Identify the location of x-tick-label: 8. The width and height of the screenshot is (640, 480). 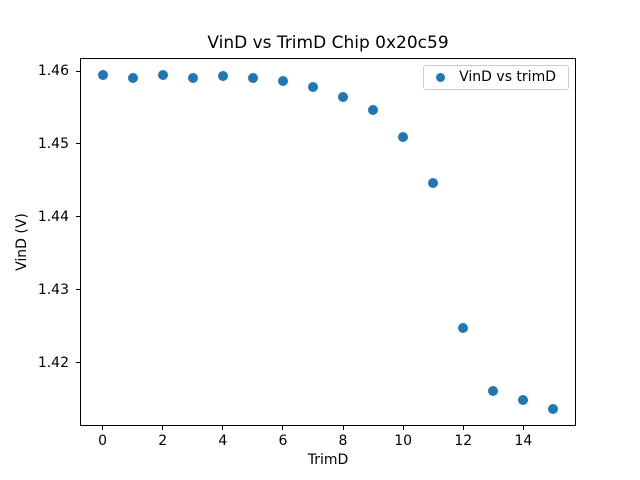
(343, 441).